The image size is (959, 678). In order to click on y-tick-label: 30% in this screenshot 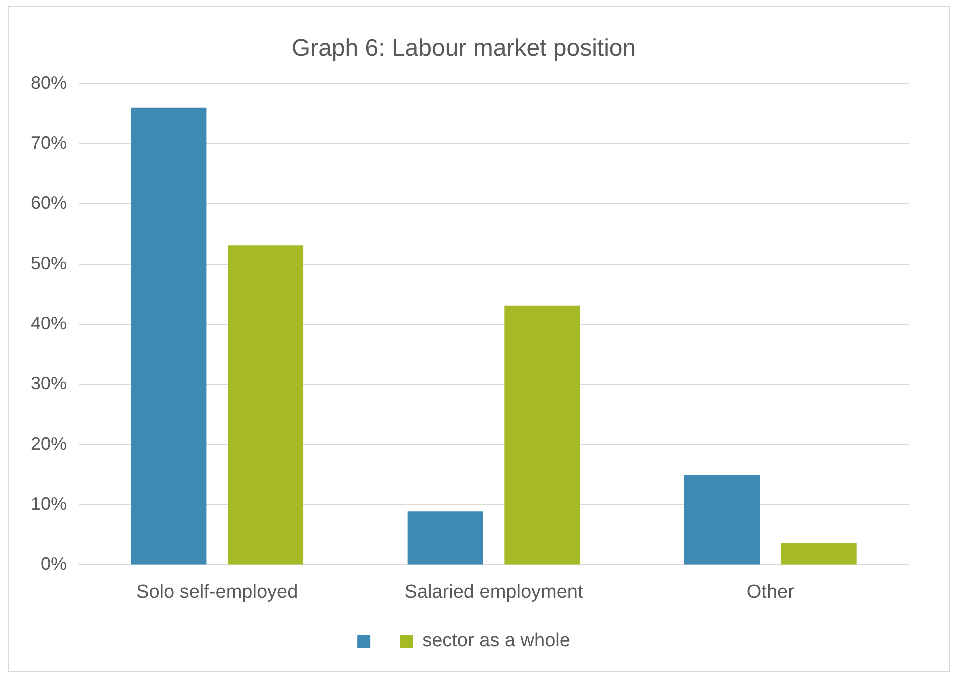, I will do `click(49, 384)`.